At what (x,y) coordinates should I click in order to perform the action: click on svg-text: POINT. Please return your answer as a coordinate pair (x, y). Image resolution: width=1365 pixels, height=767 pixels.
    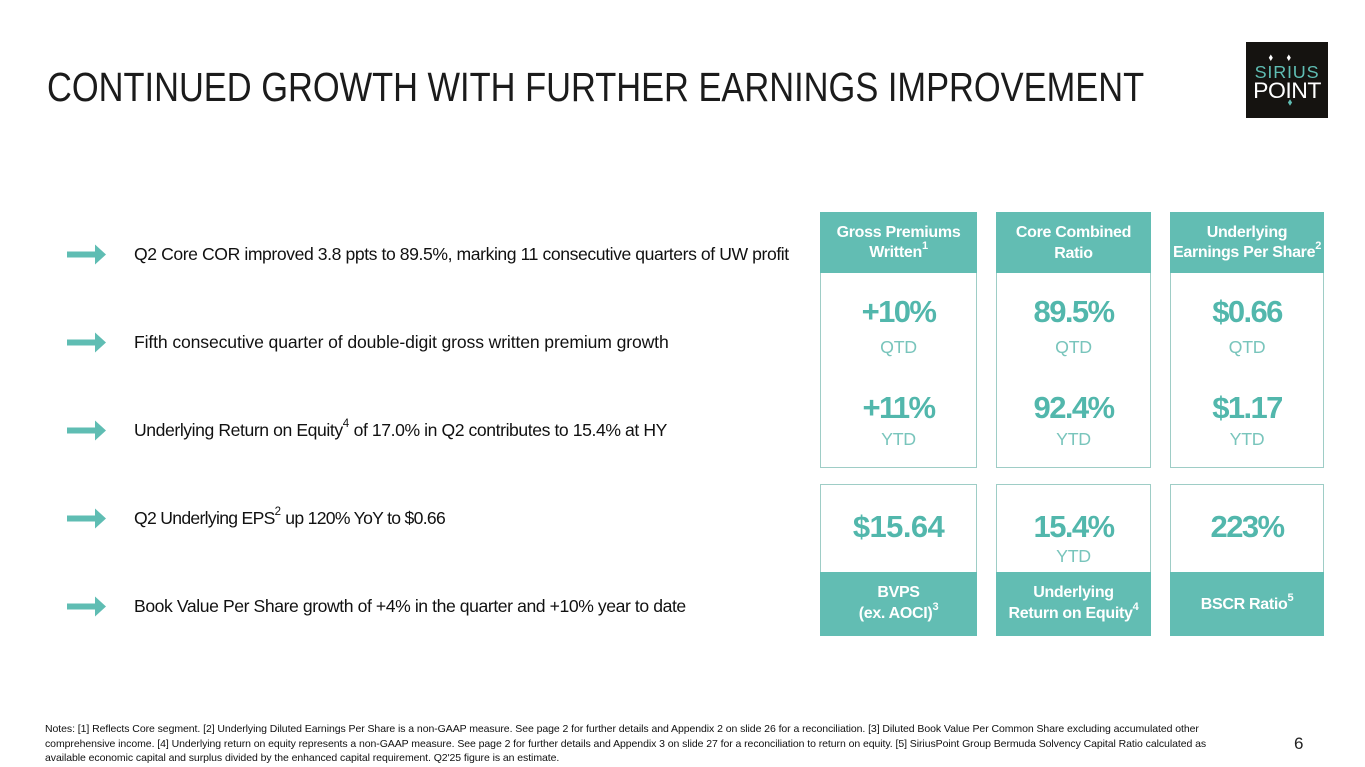
    Looking at the image, I should click on (1287, 90).